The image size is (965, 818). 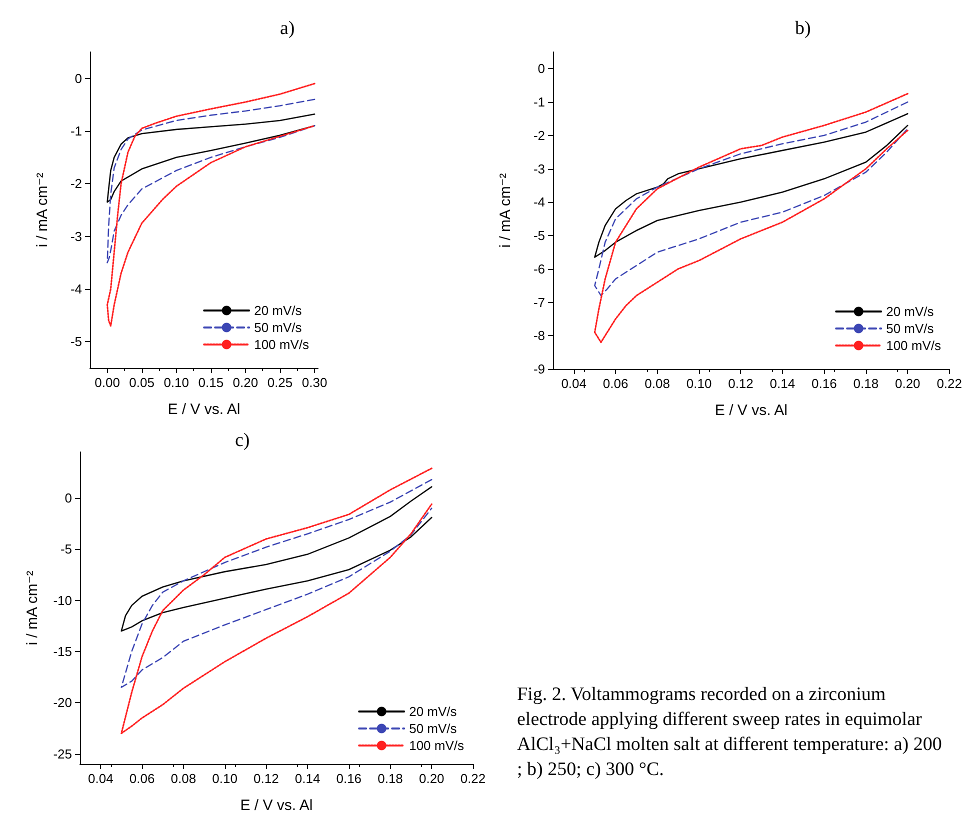 What do you see at coordinates (539, 336) in the screenshot?
I see `y-tick-label: -8` at bounding box center [539, 336].